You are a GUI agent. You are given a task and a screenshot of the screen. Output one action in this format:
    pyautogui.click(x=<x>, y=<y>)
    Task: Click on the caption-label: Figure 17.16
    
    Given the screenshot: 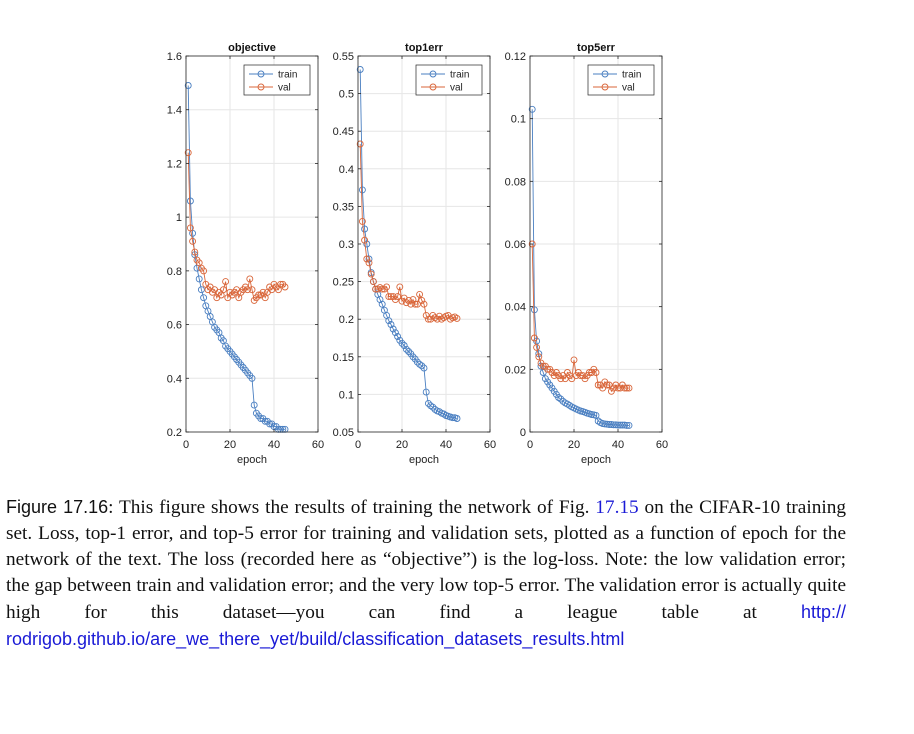 What is the action you would take?
    pyautogui.click(x=57, y=507)
    